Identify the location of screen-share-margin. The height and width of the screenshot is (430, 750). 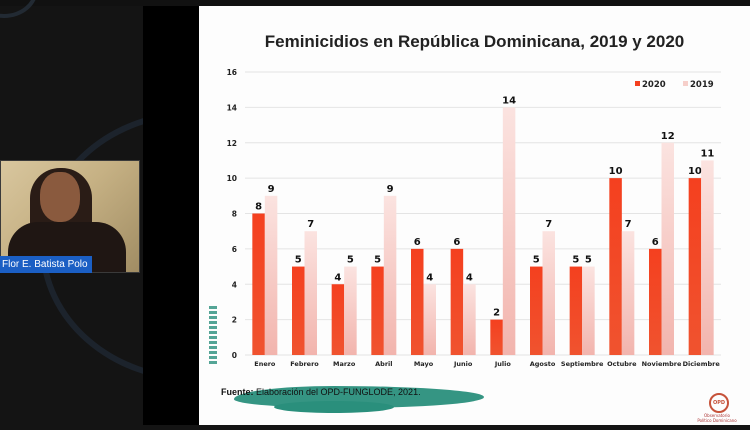
(171, 215).